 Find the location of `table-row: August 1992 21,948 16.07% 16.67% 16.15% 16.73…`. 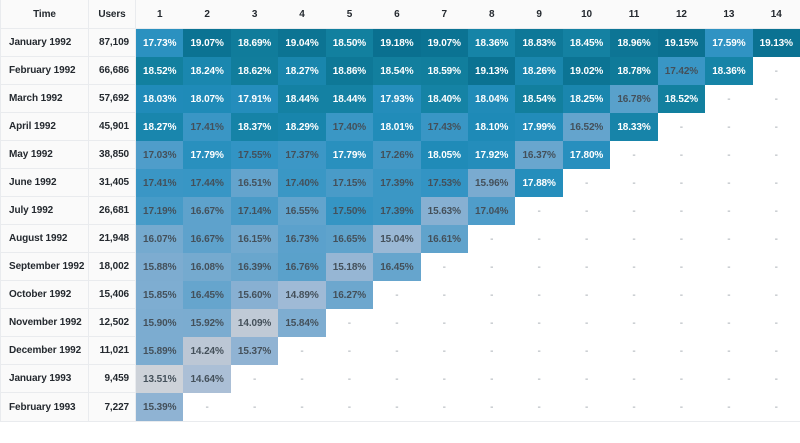

table-row: August 1992 21,948 16.07% 16.67% 16.15% 16.73… is located at coordinates (400, 239).